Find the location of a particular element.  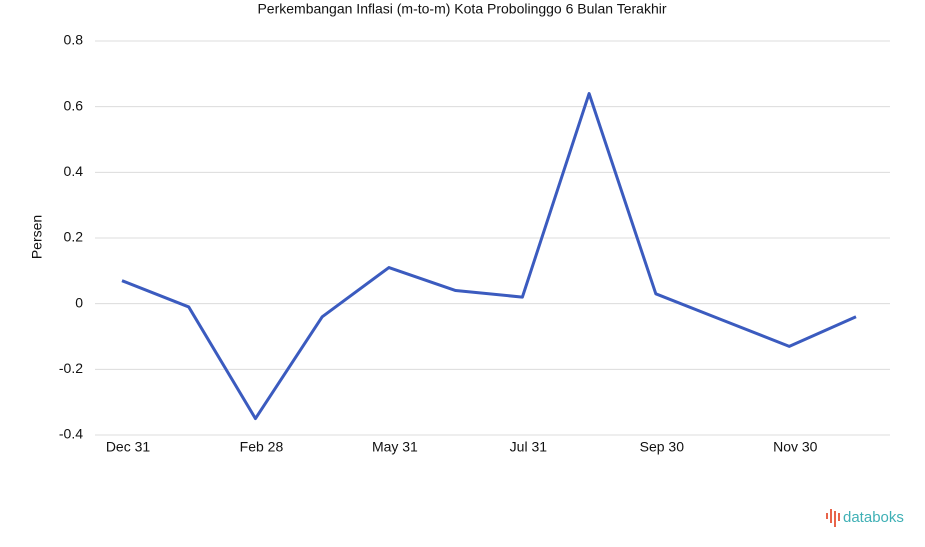

brand-logo: databoks is located at coordinates (865, 518).